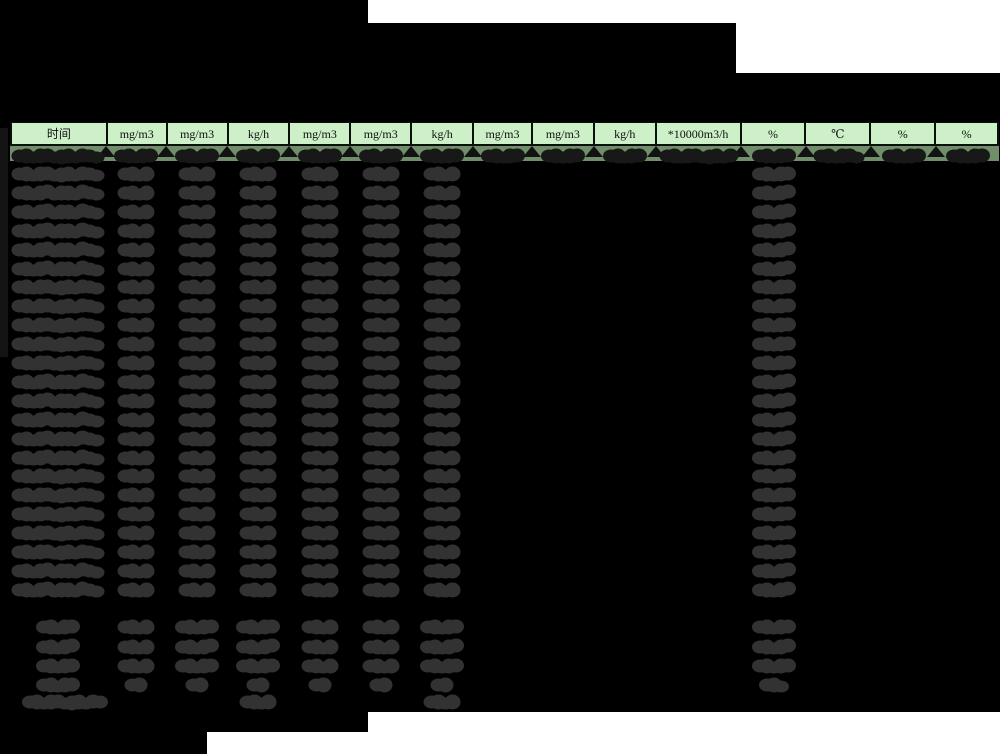  Describe the element at coordinates (319, 133) in the screenshot. I see `header-cell-5: mg/m3` at that location.